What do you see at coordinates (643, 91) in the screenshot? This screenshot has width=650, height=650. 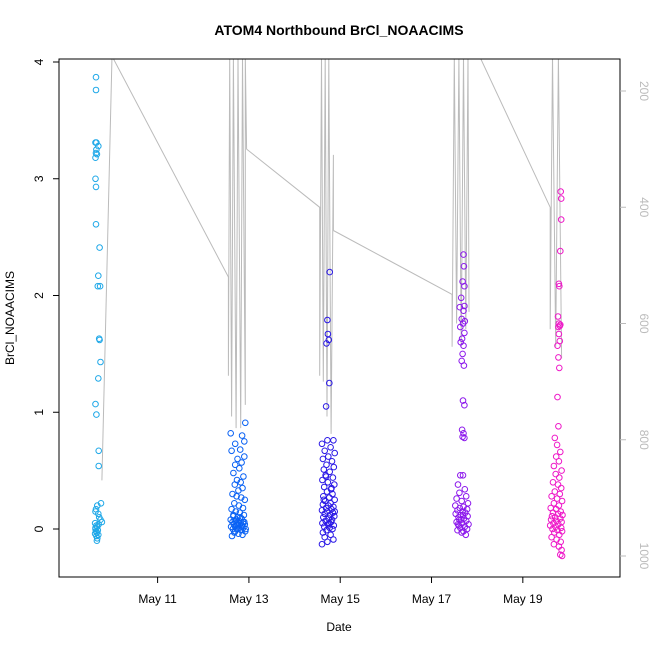 I see `y2-tick-label: 200` at bounding box center [643, 91].